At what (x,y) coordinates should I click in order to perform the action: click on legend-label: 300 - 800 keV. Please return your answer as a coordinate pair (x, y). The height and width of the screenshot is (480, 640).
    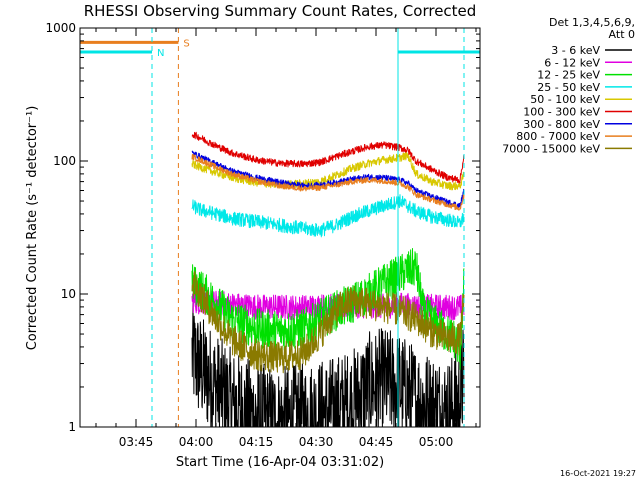
    Looking at the image, I should click on (561, 124).